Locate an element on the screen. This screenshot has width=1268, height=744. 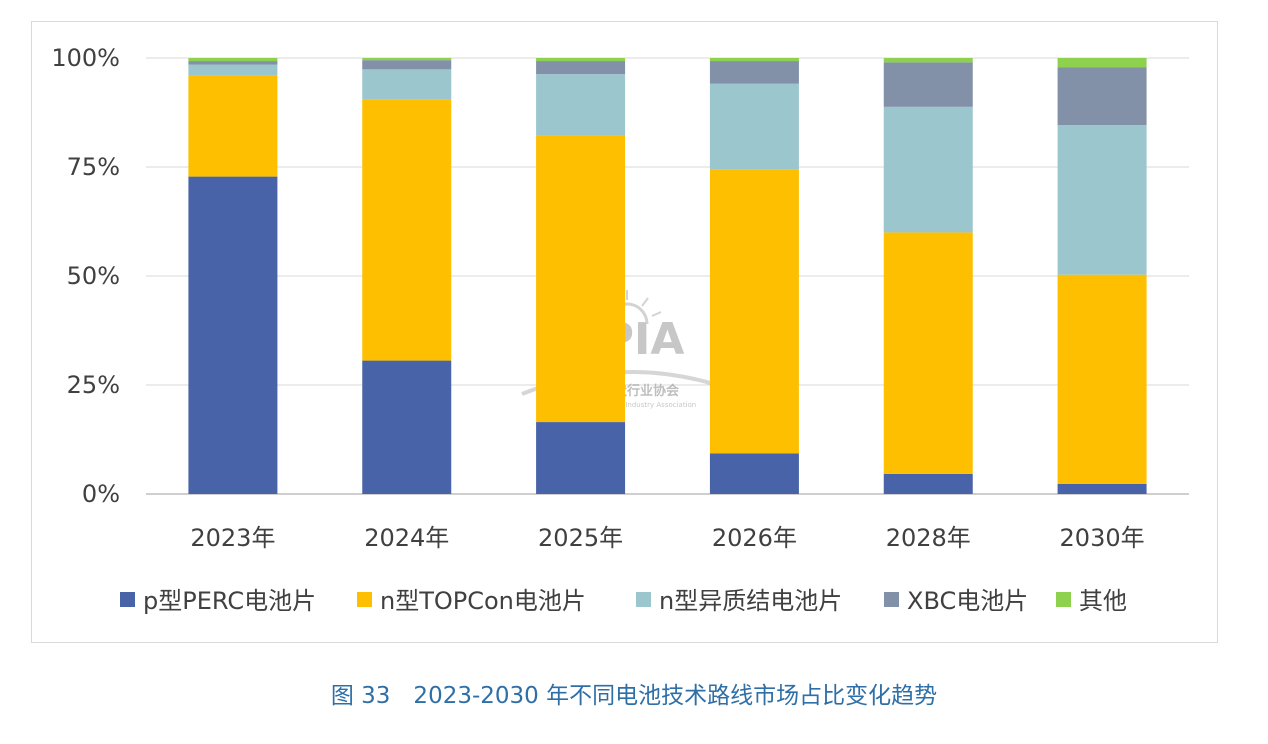
bar-segment-3-2024年 is located at coordinates (407, 84).